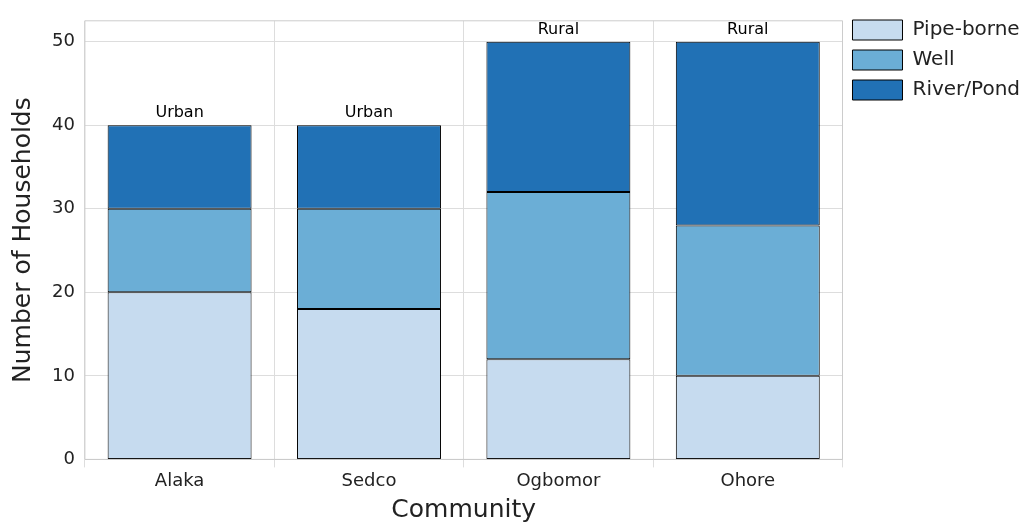 Image resolution: width=1035 pixels, height=529 pixels. What do you see at coordinates (63, 123) in the screenshot?
I see `y-tick-label: 40` at bounding box center [63, 123].